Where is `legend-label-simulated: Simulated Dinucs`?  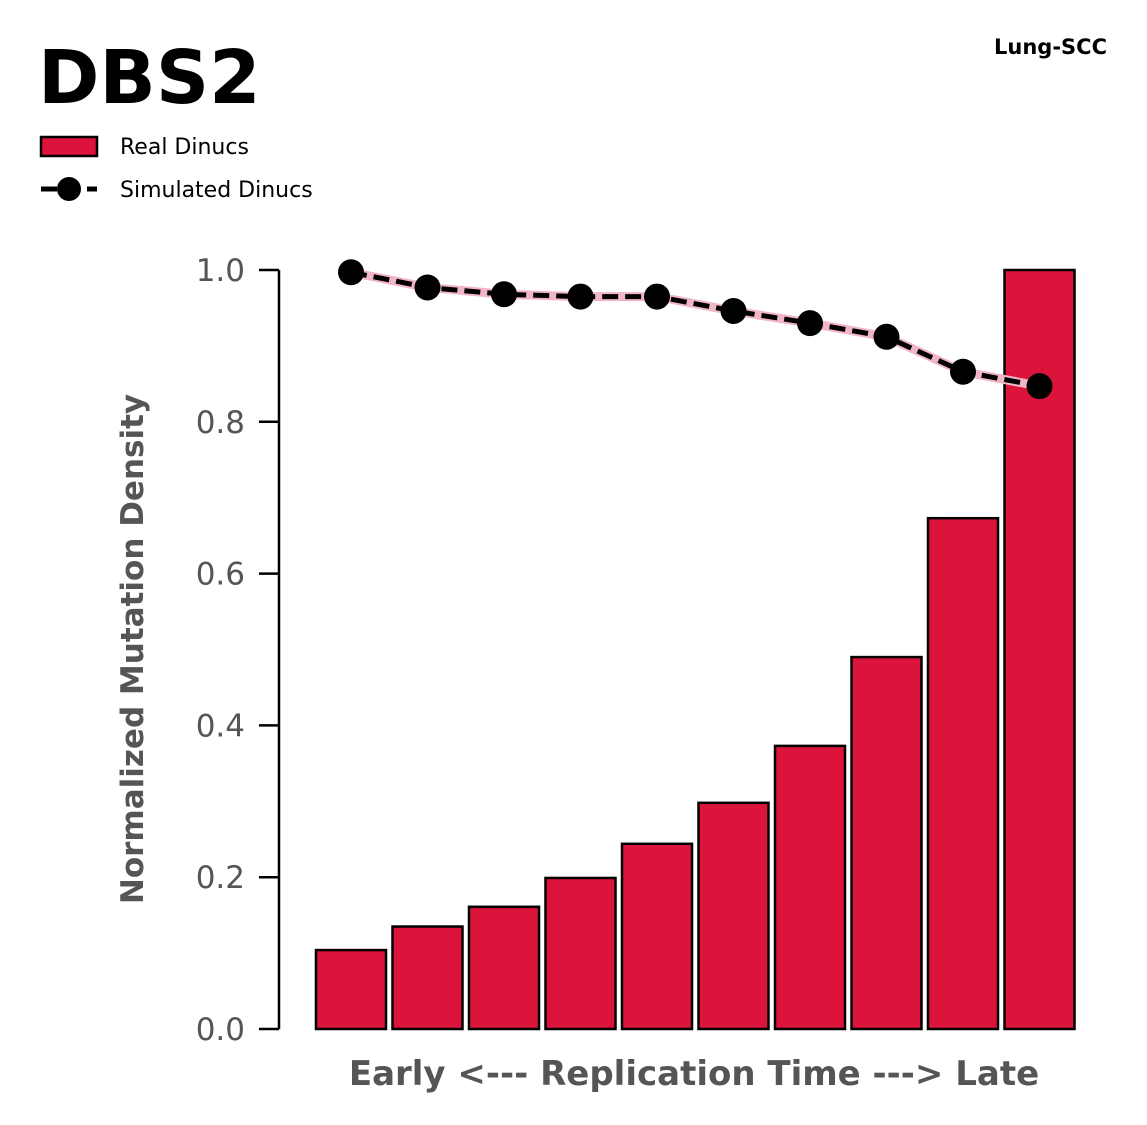 legend-label-simulated: Simulated Dinucs is located at coordinates (216, 190).